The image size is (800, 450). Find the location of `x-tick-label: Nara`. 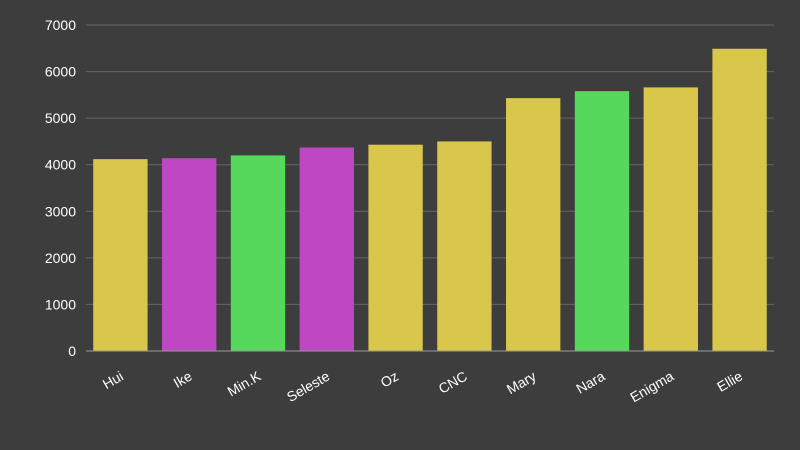

x-tick-label: Nara is located at coordinates (590, 382).